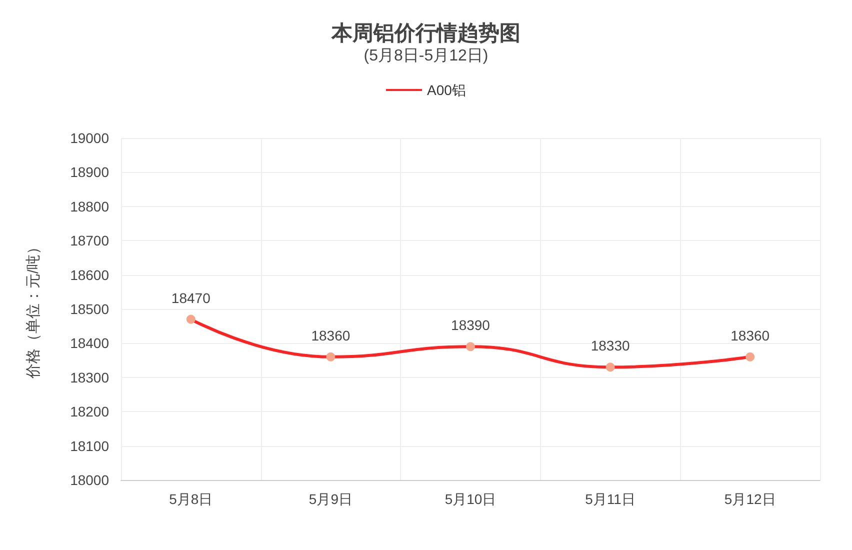 The image size is (852, 550). I want to click on y-tick-label: 18600, so click(90, 274).